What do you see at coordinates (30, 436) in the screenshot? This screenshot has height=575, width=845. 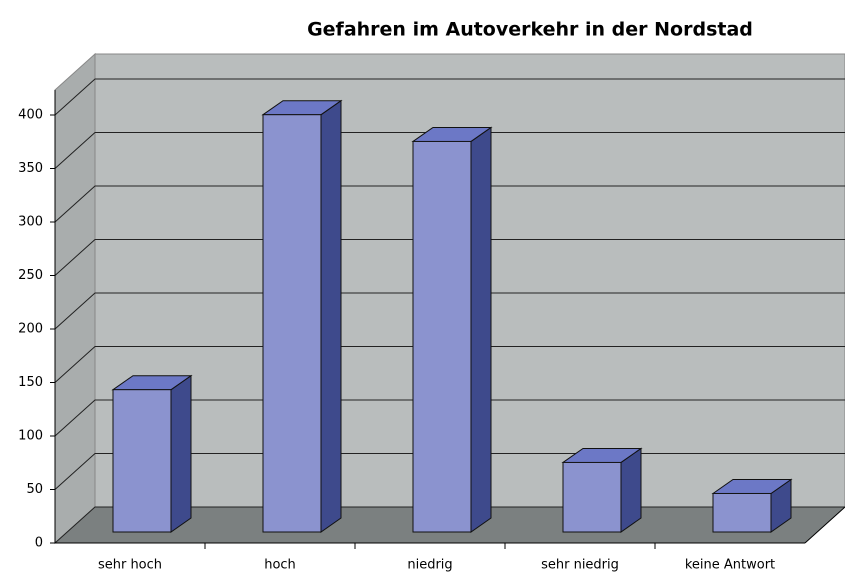 I see `y-tick-label: 100` at bounding box center [30, 436].